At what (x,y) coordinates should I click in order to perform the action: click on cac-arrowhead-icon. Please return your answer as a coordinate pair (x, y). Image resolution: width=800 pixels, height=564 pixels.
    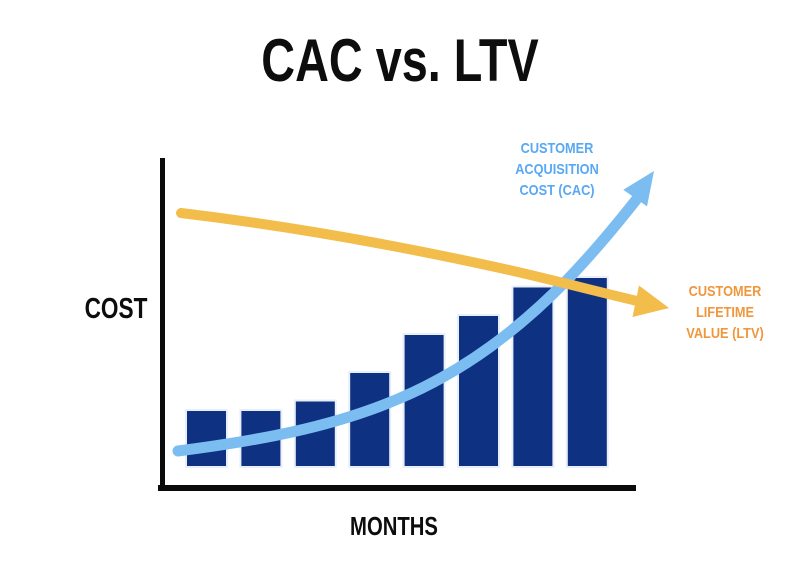
    Looking at the image, I should click on (638, 189).